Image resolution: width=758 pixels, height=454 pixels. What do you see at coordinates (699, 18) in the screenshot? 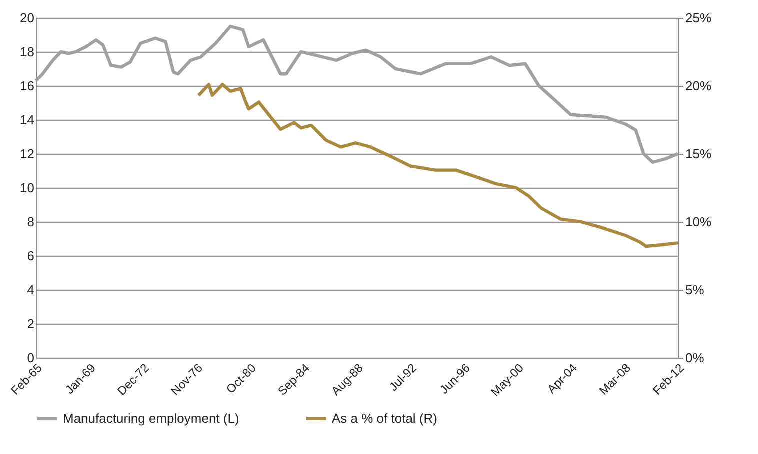
I see `y2-tick-label: 25%` at bounding box center [699, 18].